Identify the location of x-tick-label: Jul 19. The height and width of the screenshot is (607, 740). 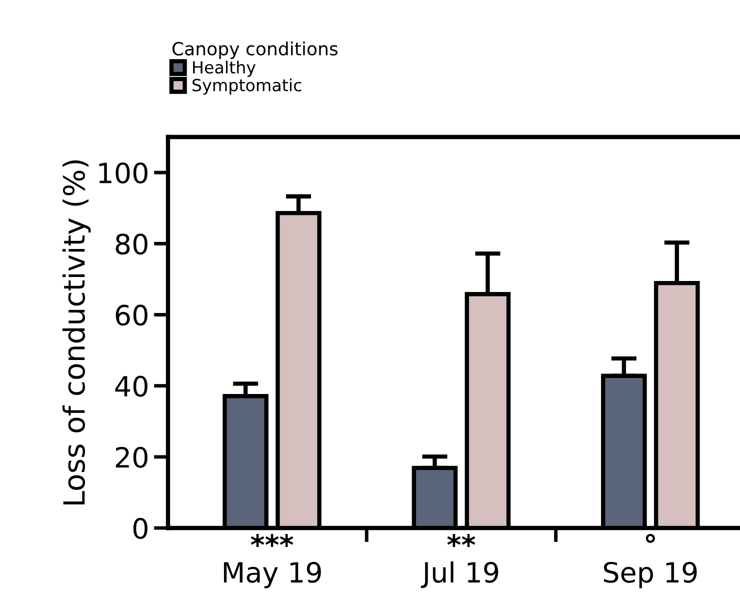
(459, 574).